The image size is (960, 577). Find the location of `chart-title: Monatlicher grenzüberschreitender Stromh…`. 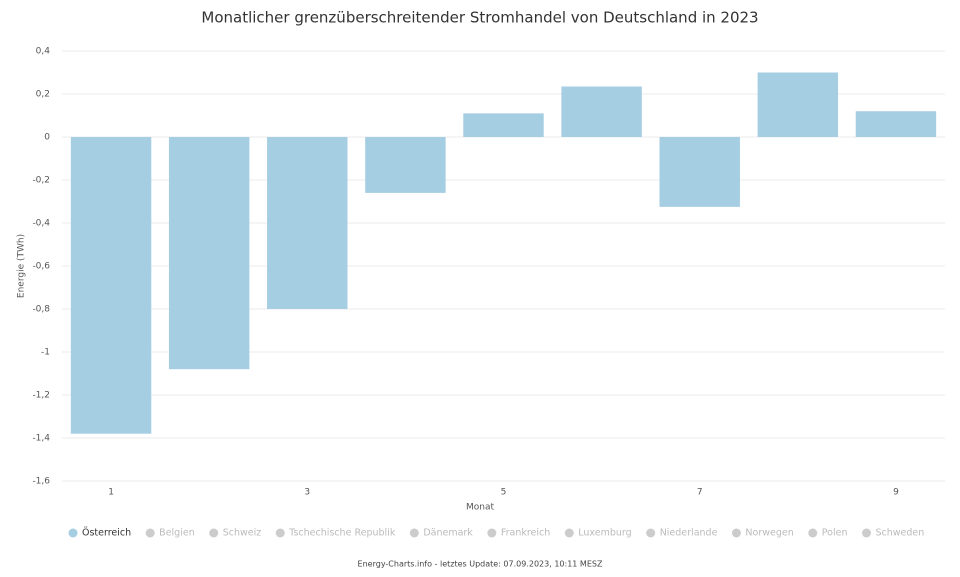

chart-title: Monatlicher grenzüberschreitender Stromh… is located at coordinates (479, 18).